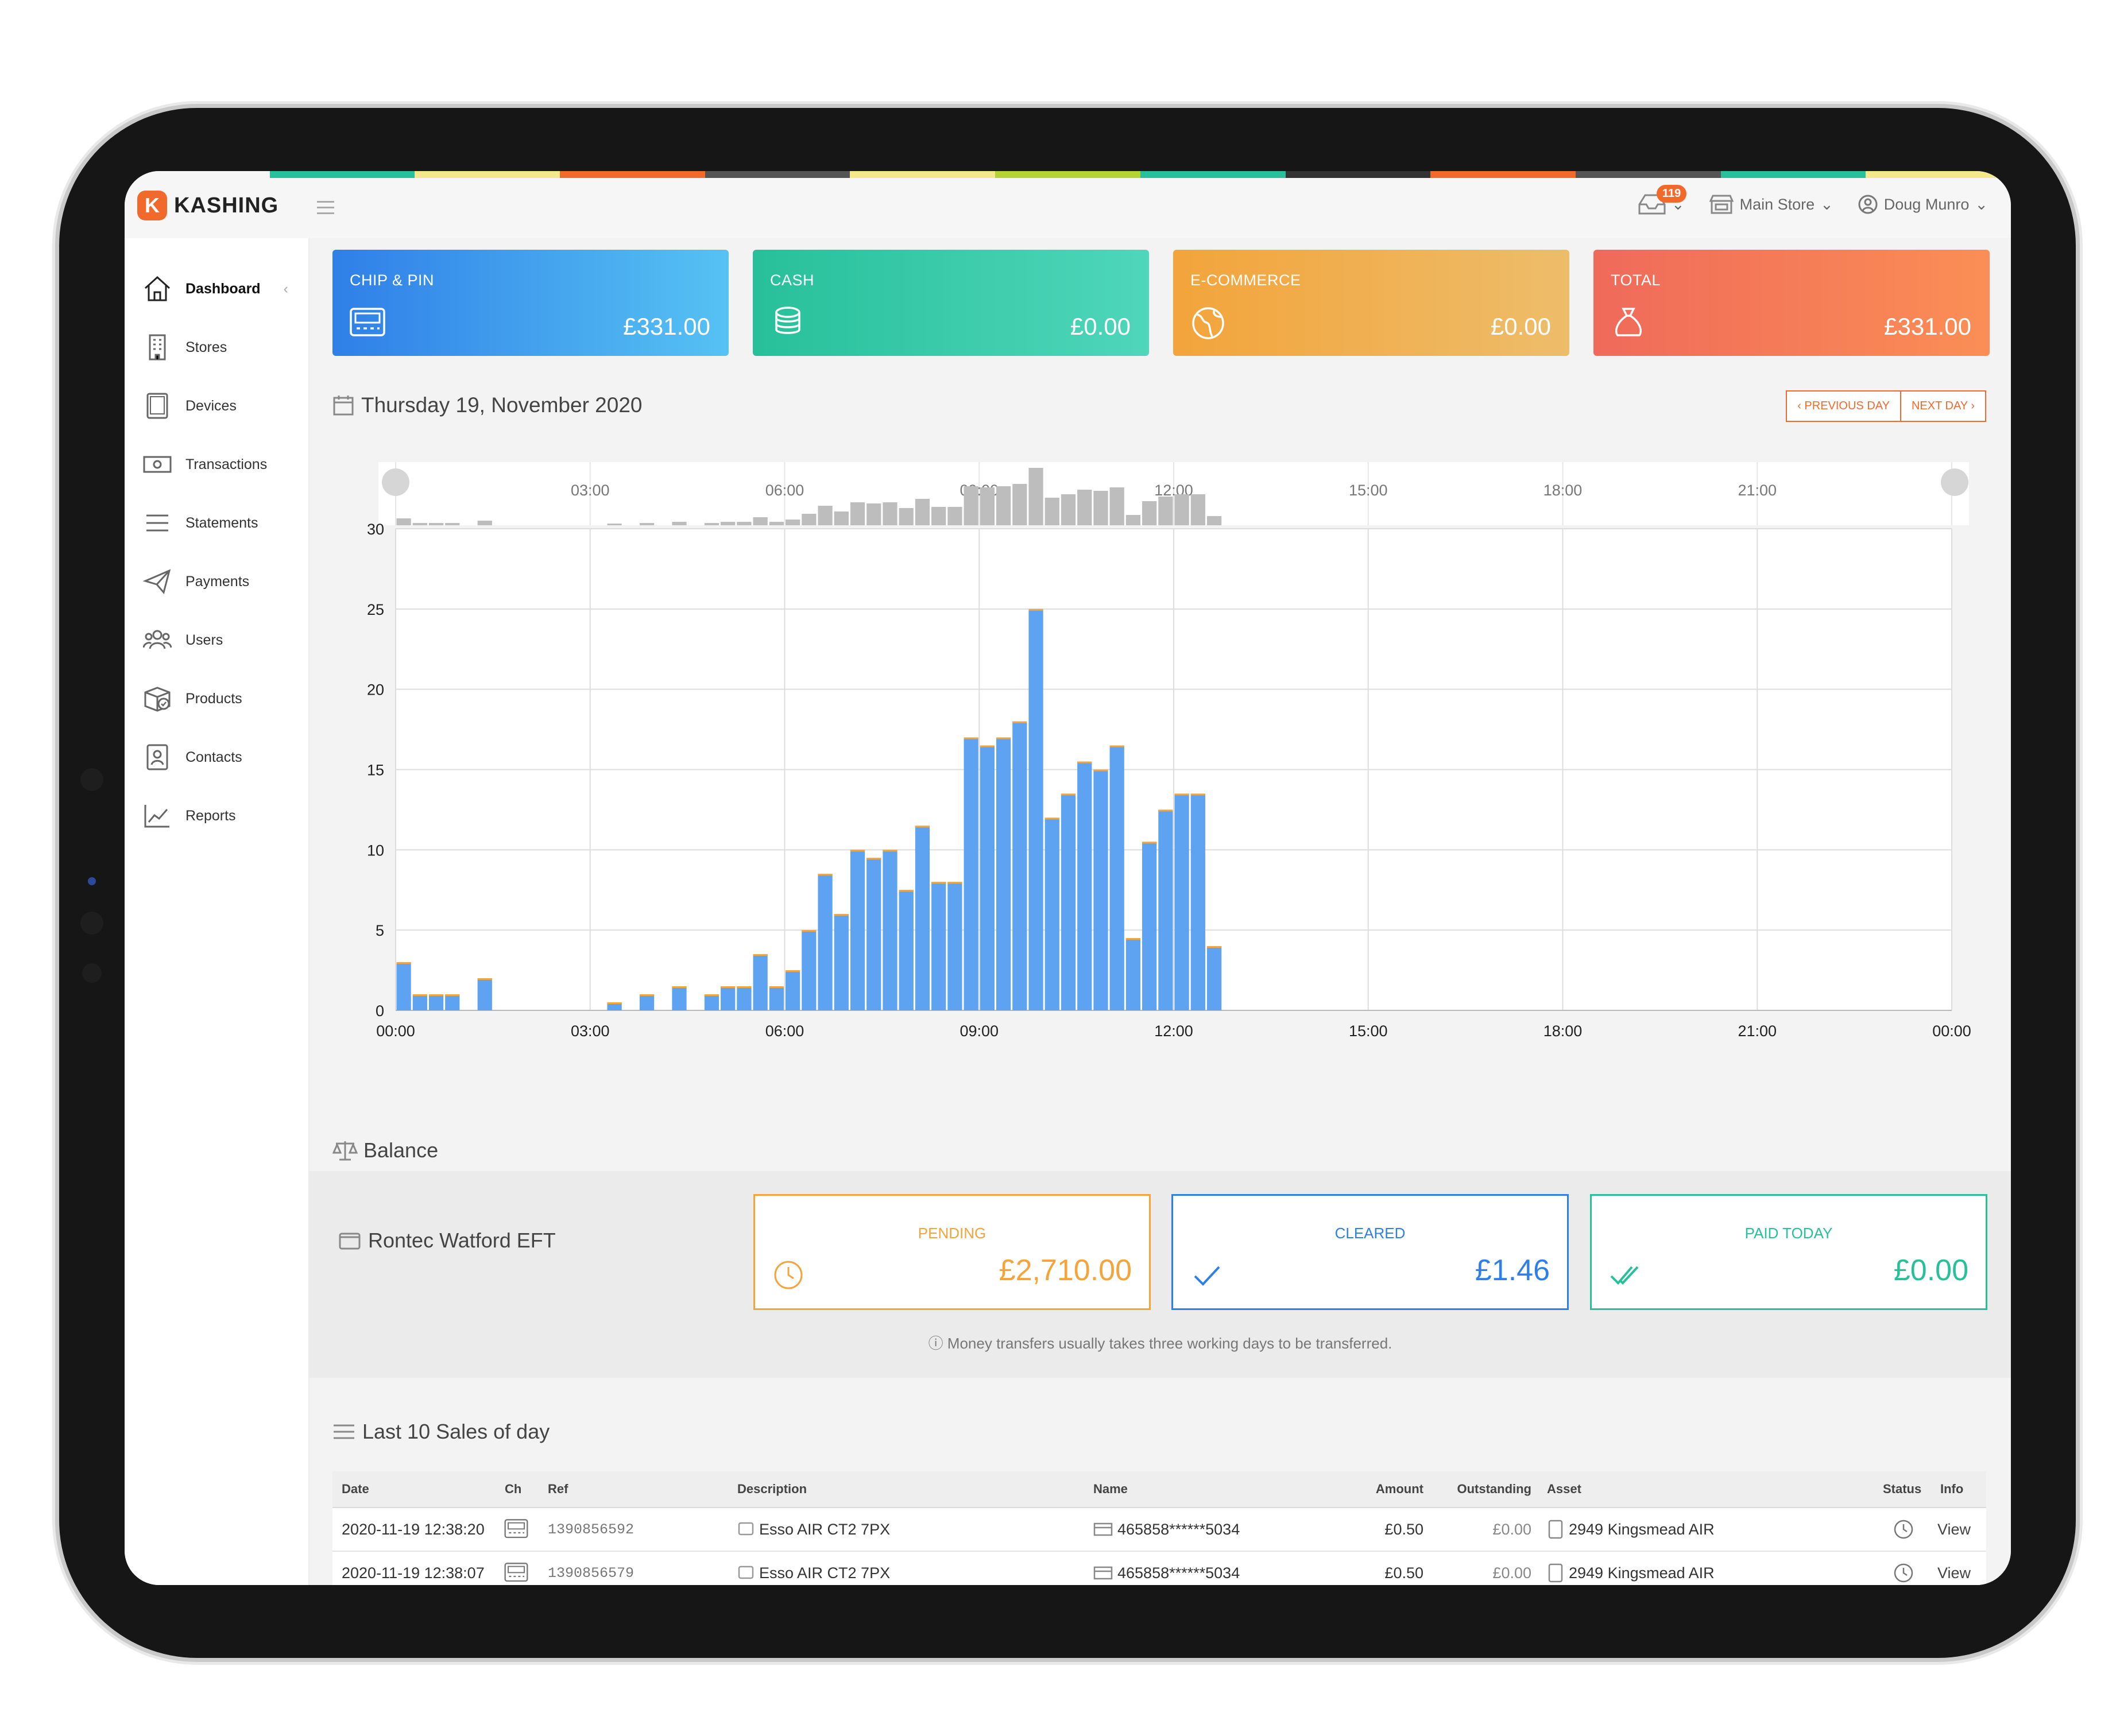 The width and height of the screenshot is (2120, 1736). I want to click on notifications-button: 119 ⌄, so click(1662, 200).